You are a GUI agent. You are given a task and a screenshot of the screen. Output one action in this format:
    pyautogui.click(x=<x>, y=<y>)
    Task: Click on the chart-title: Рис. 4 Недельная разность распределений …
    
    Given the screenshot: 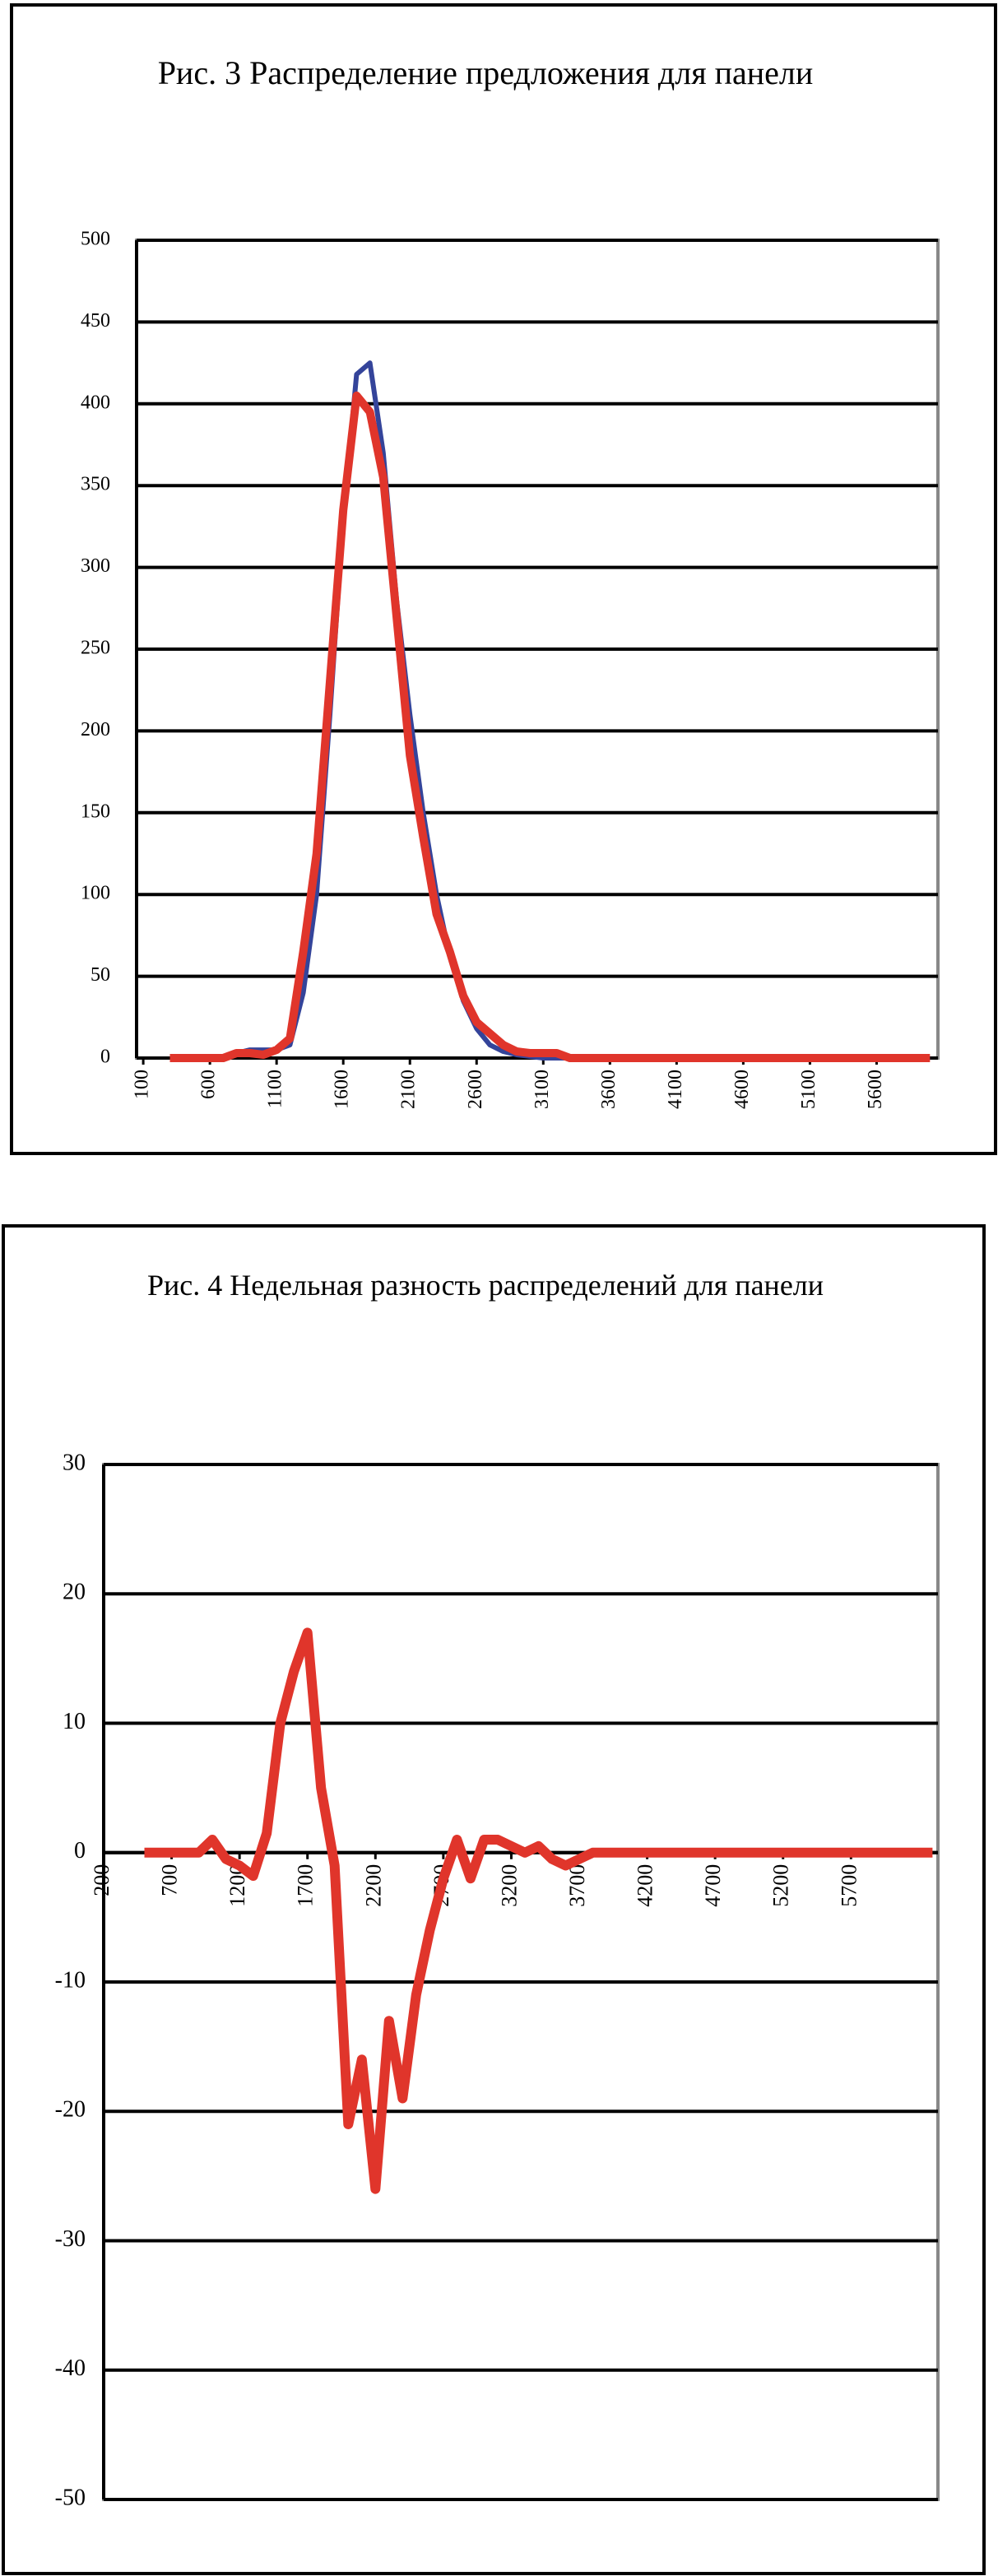 What is the action you would take?
    pyautogui.click(x=485, y=1285)
    